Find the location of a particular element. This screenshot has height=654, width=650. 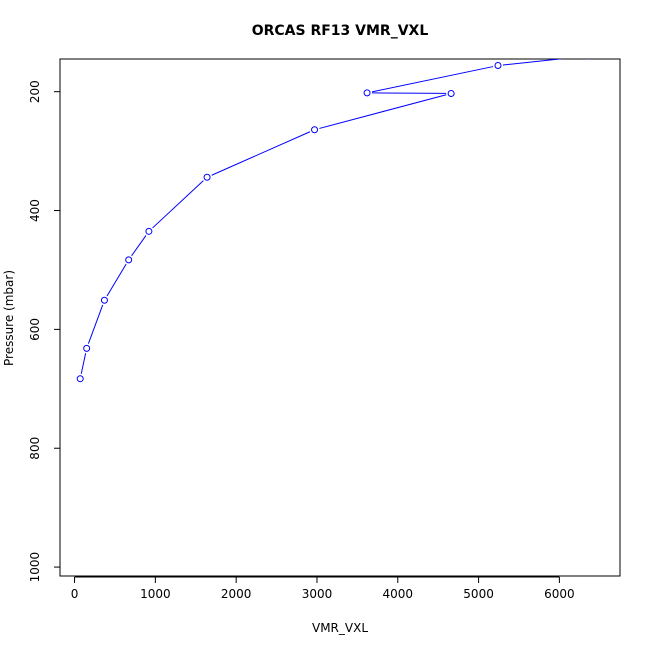

x-axis: 0 1000 2000 3000 4000 5000 6000 is located at coordinates (323, 588).